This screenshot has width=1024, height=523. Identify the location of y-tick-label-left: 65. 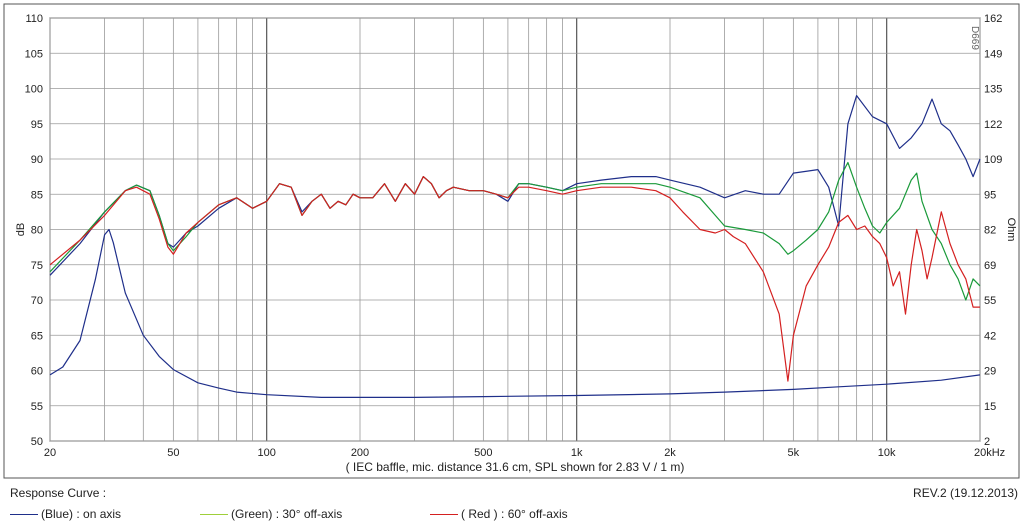
(37, 336).